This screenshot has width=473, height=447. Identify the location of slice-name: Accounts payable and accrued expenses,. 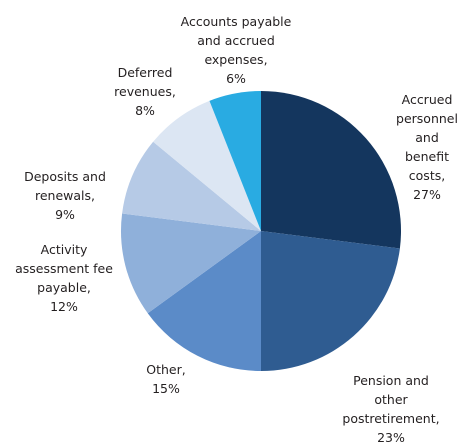
(236, 40).